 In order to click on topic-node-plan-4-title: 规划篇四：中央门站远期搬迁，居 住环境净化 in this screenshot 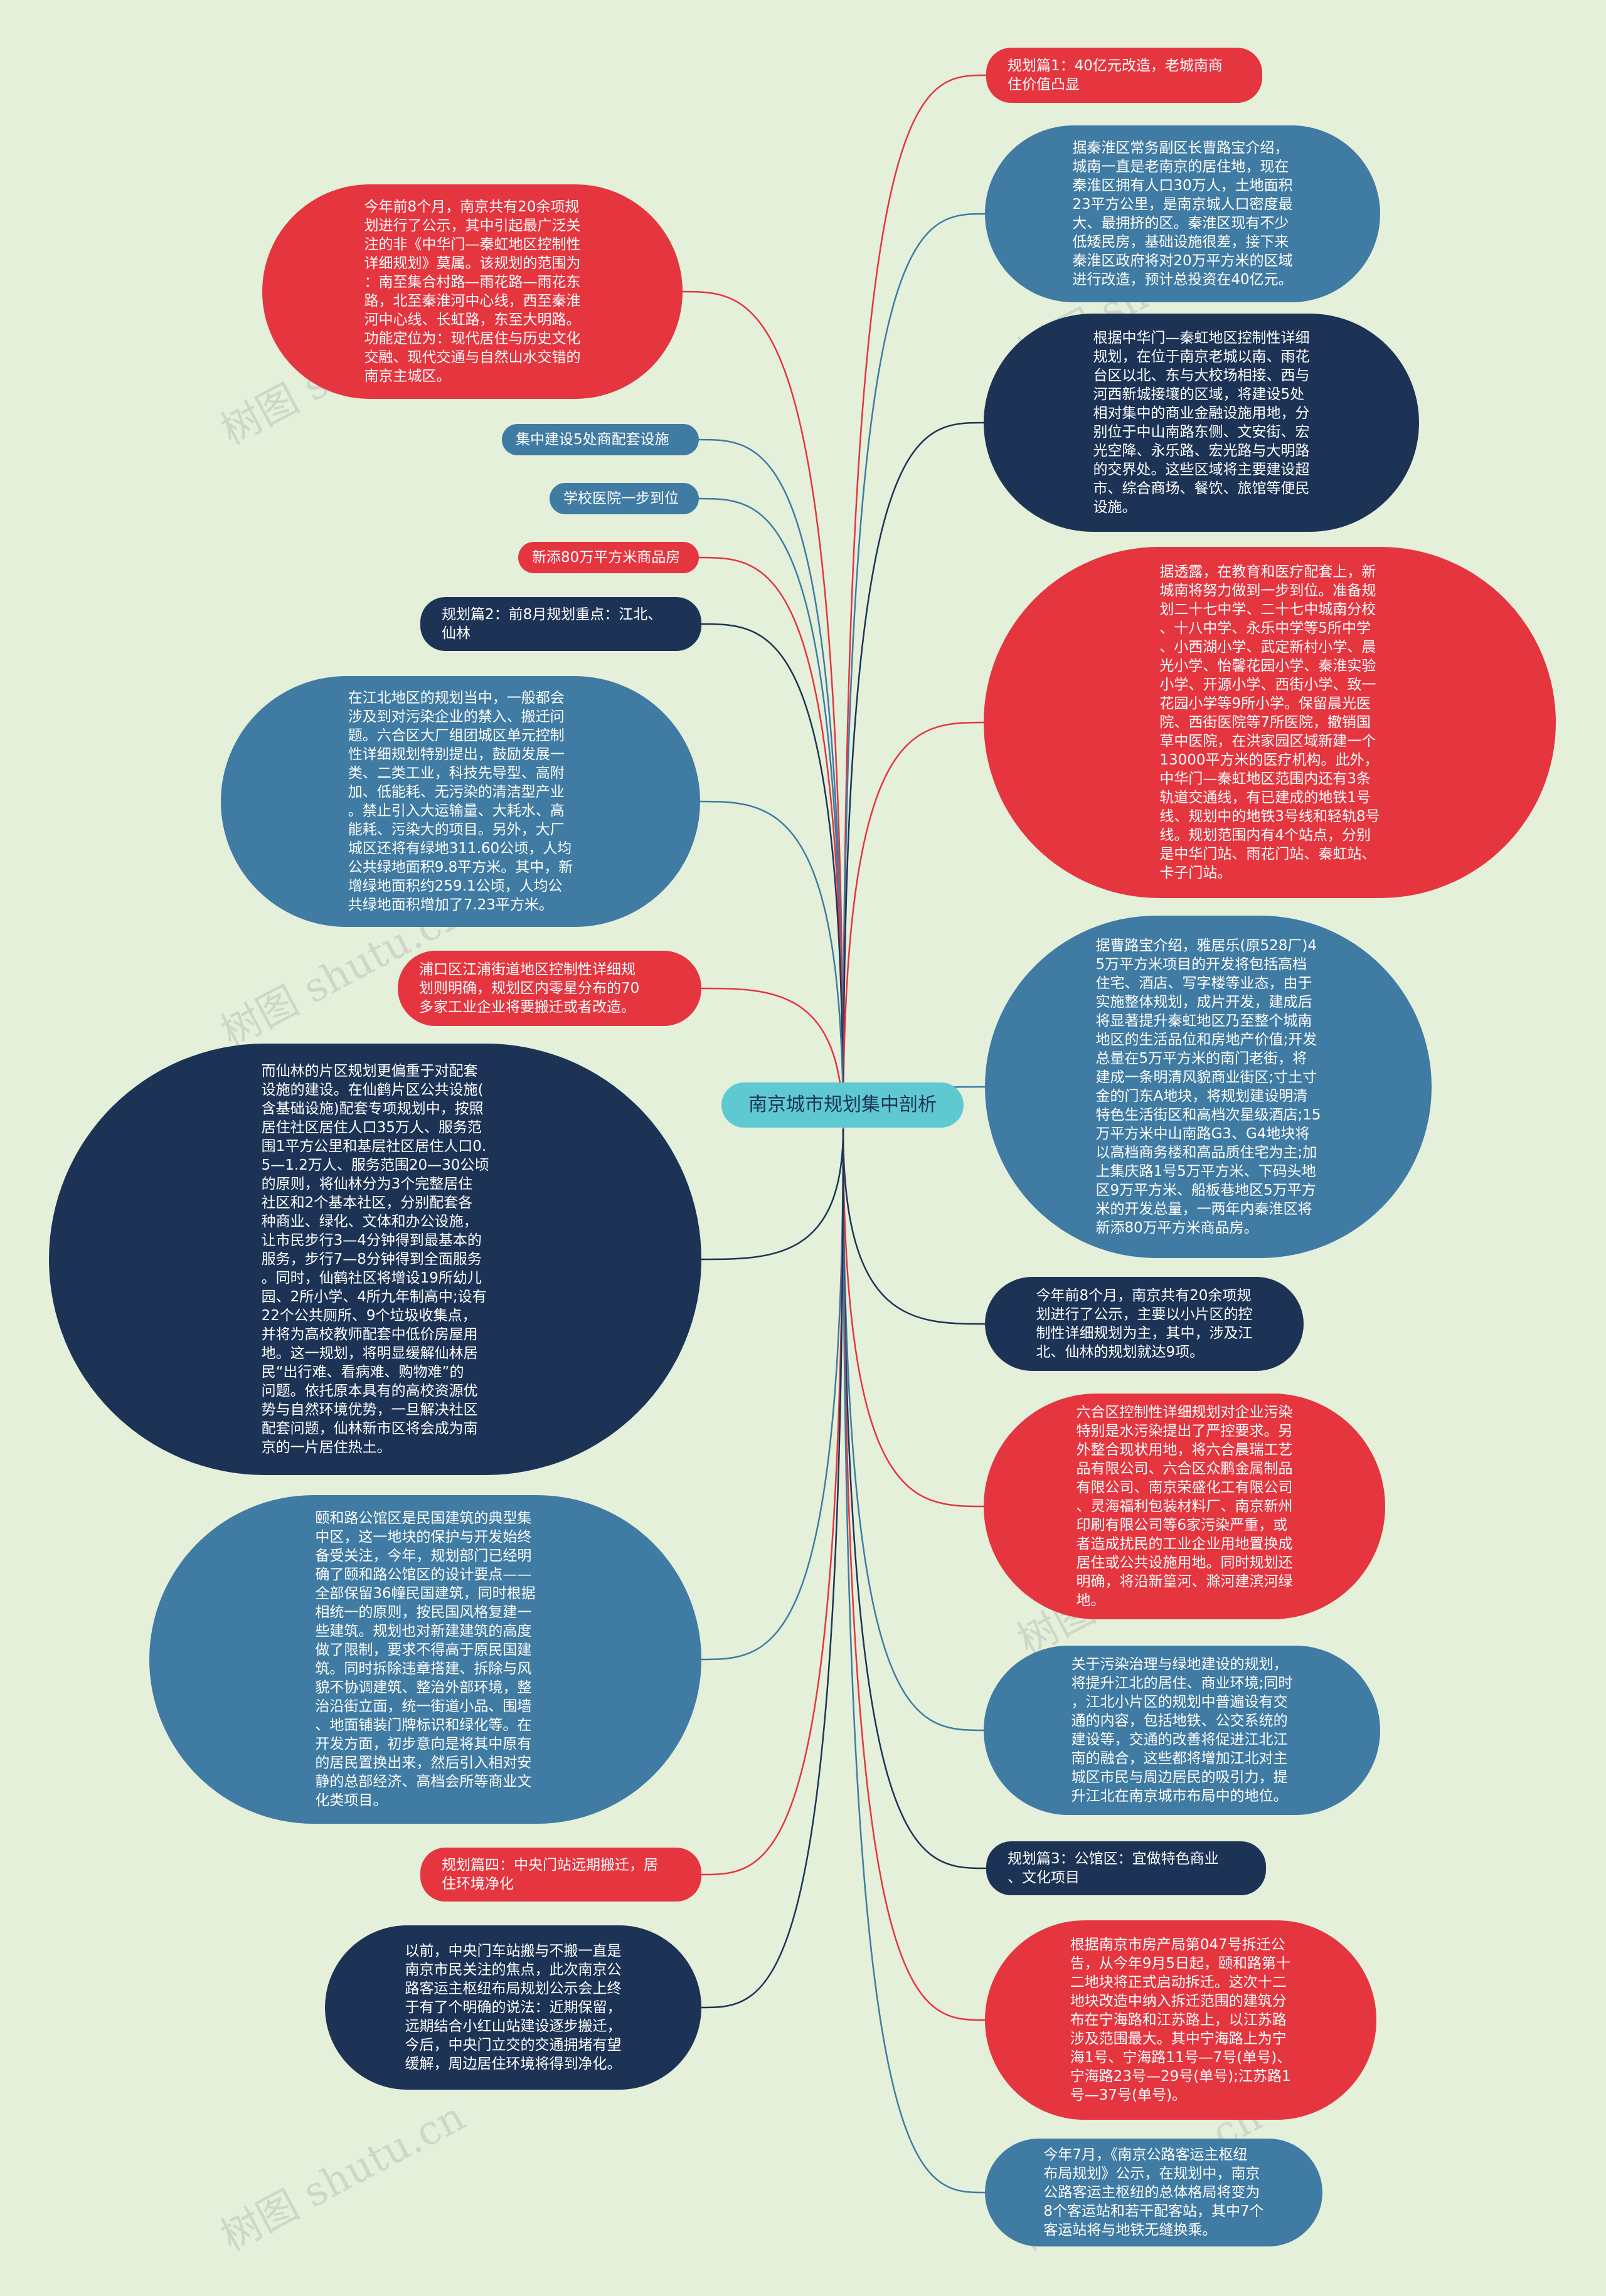, I will do `click(560, 1875)`.